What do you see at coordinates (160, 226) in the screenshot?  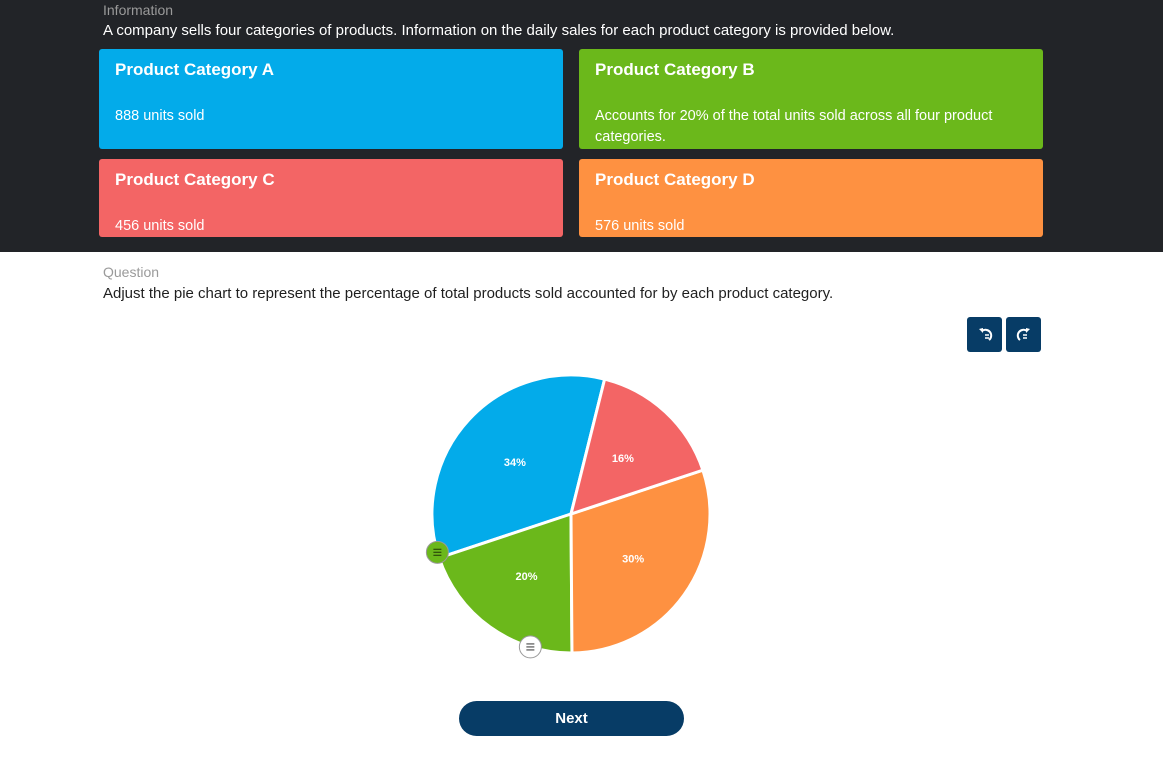 I see `card-body: 456 units sold` at bounding box center [160, 226].